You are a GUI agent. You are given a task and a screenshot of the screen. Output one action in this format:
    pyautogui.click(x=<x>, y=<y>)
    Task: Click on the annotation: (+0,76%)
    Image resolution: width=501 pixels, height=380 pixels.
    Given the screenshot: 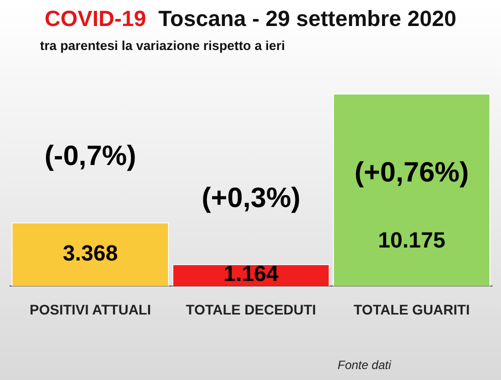 What is the action you would take?
    pyautogui.click(x=411, y=172)
    